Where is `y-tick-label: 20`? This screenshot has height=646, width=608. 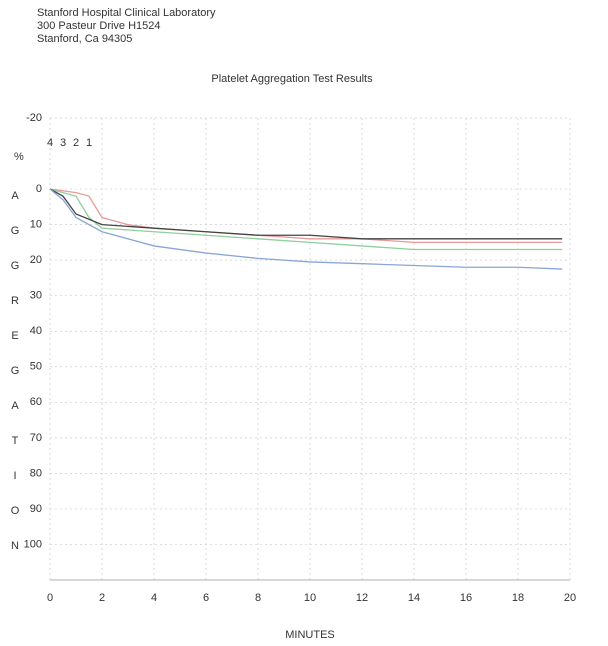 y-tick-label: 20 is located at coordinates (36, 260).